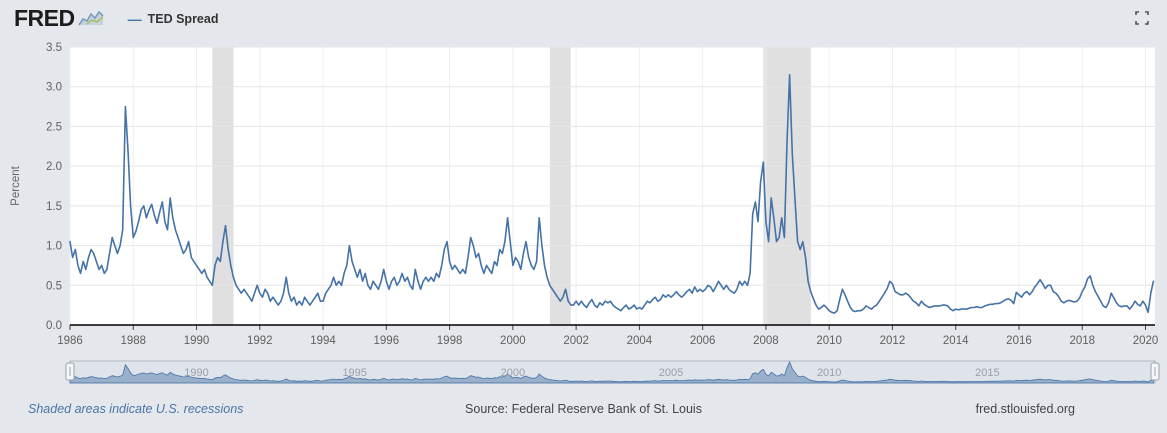  What do you see at coordinates (133, 341) in the screenshot?
I see `x-tick-label: 1988` at bounding box center [133, 341].